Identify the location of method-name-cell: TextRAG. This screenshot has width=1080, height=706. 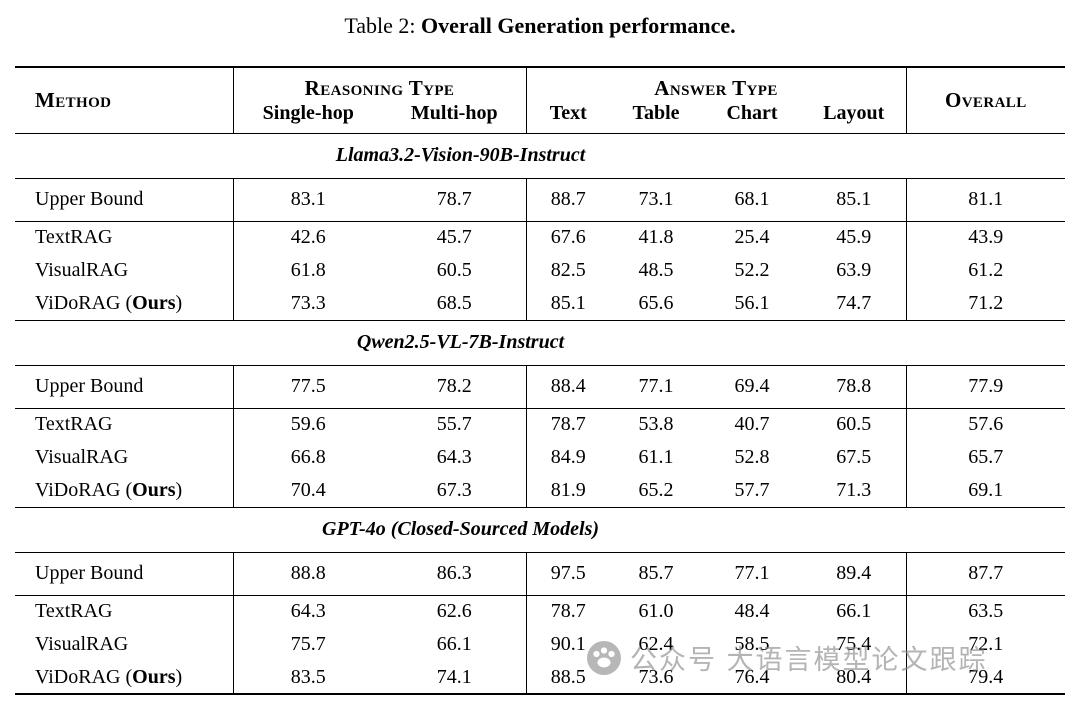
(124, 611).